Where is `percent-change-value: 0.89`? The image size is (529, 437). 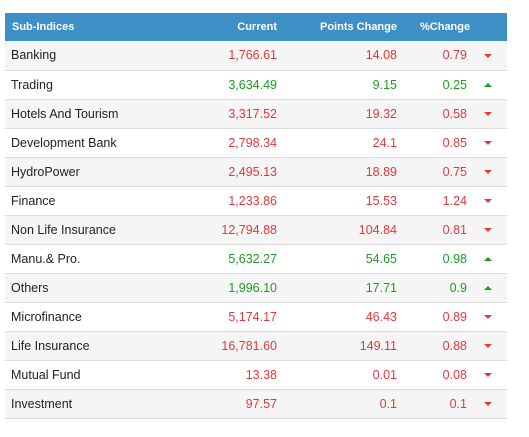
percent-change-value: 0.89 is located at coordinates (434, 317).